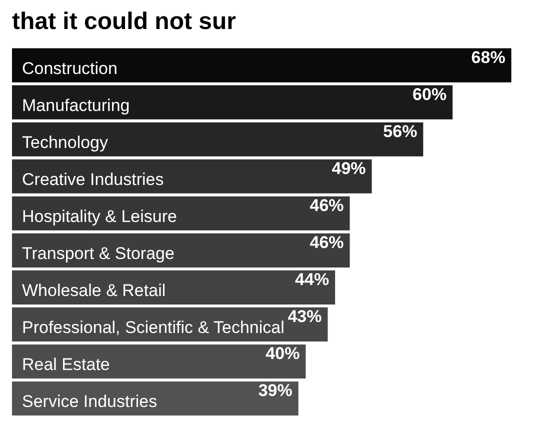 This screenshot has width=536, height=425. What do you see at coordinates (153, 328) in the screenshot?
I see `y-tick-label: Professional, Scientific & Technical` at bounding box center [153, 328].